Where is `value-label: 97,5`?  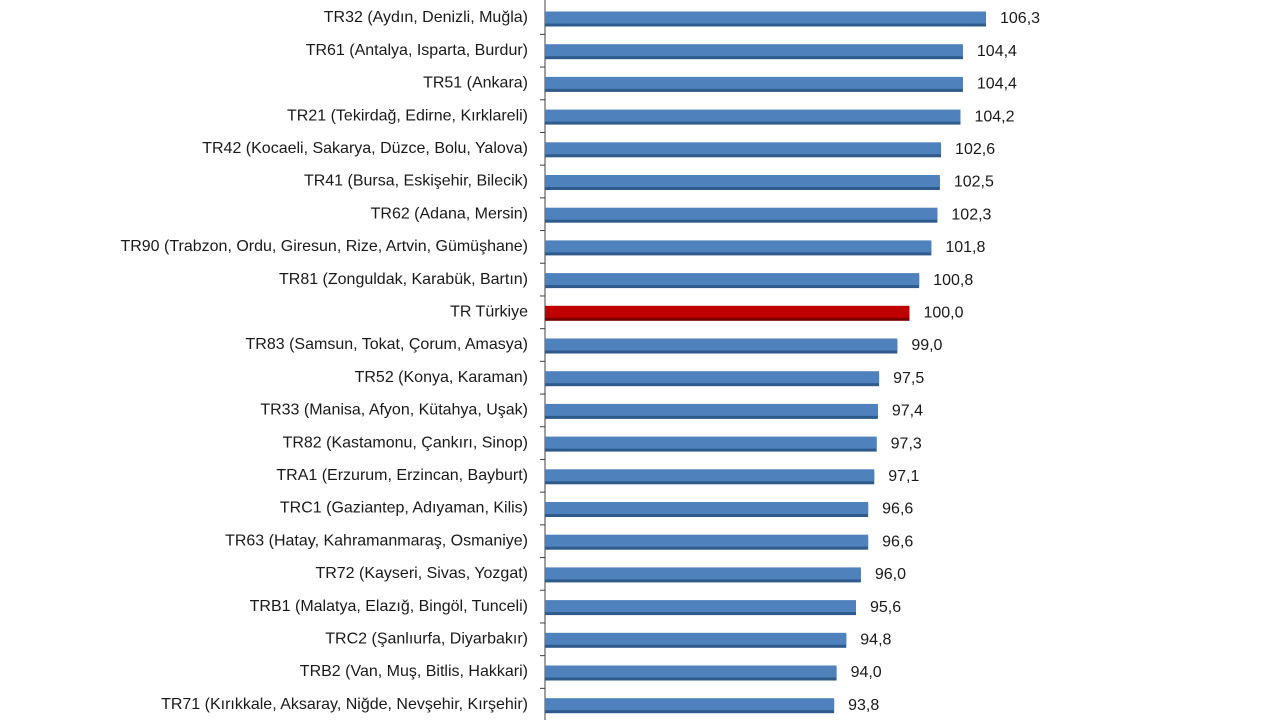
value-label: 97,5 is located at coordinates (908, 378).